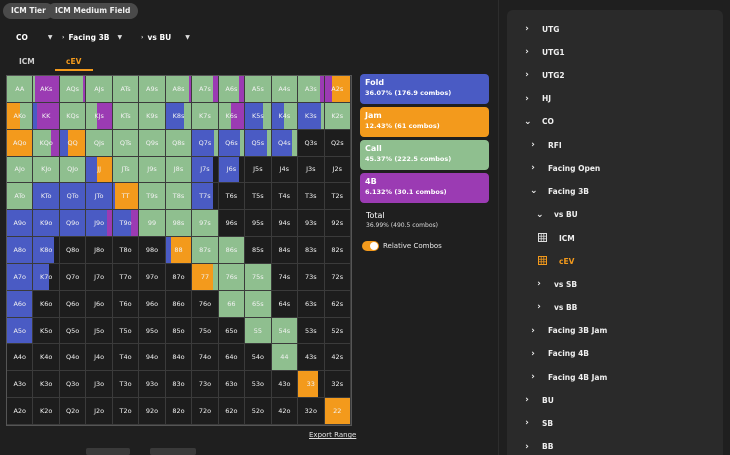  What do you see at coordinates (179, 170) in the screenshot?
I see `hand-cell: J8s` at bounding box center [179, 170].